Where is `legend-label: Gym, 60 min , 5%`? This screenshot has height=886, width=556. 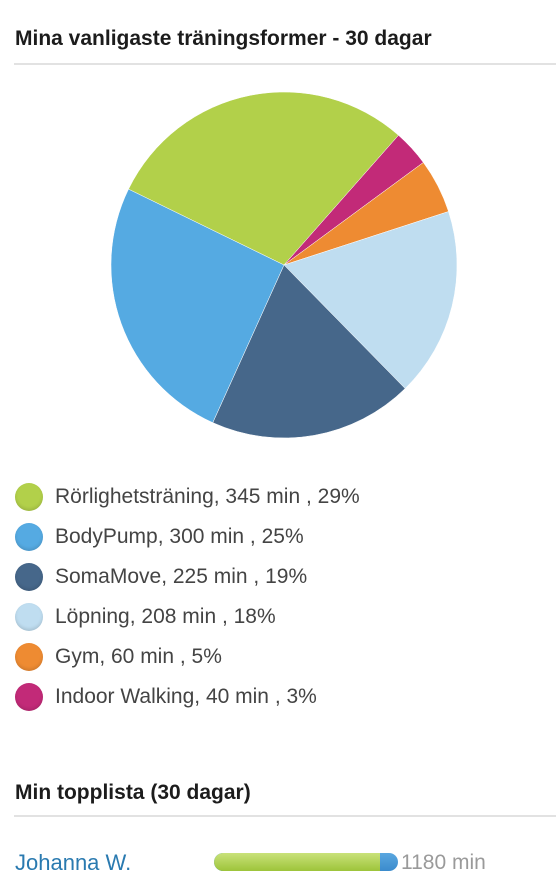
legend-label: Gym, 60 min , 5% is located at coordinates (138, 656).